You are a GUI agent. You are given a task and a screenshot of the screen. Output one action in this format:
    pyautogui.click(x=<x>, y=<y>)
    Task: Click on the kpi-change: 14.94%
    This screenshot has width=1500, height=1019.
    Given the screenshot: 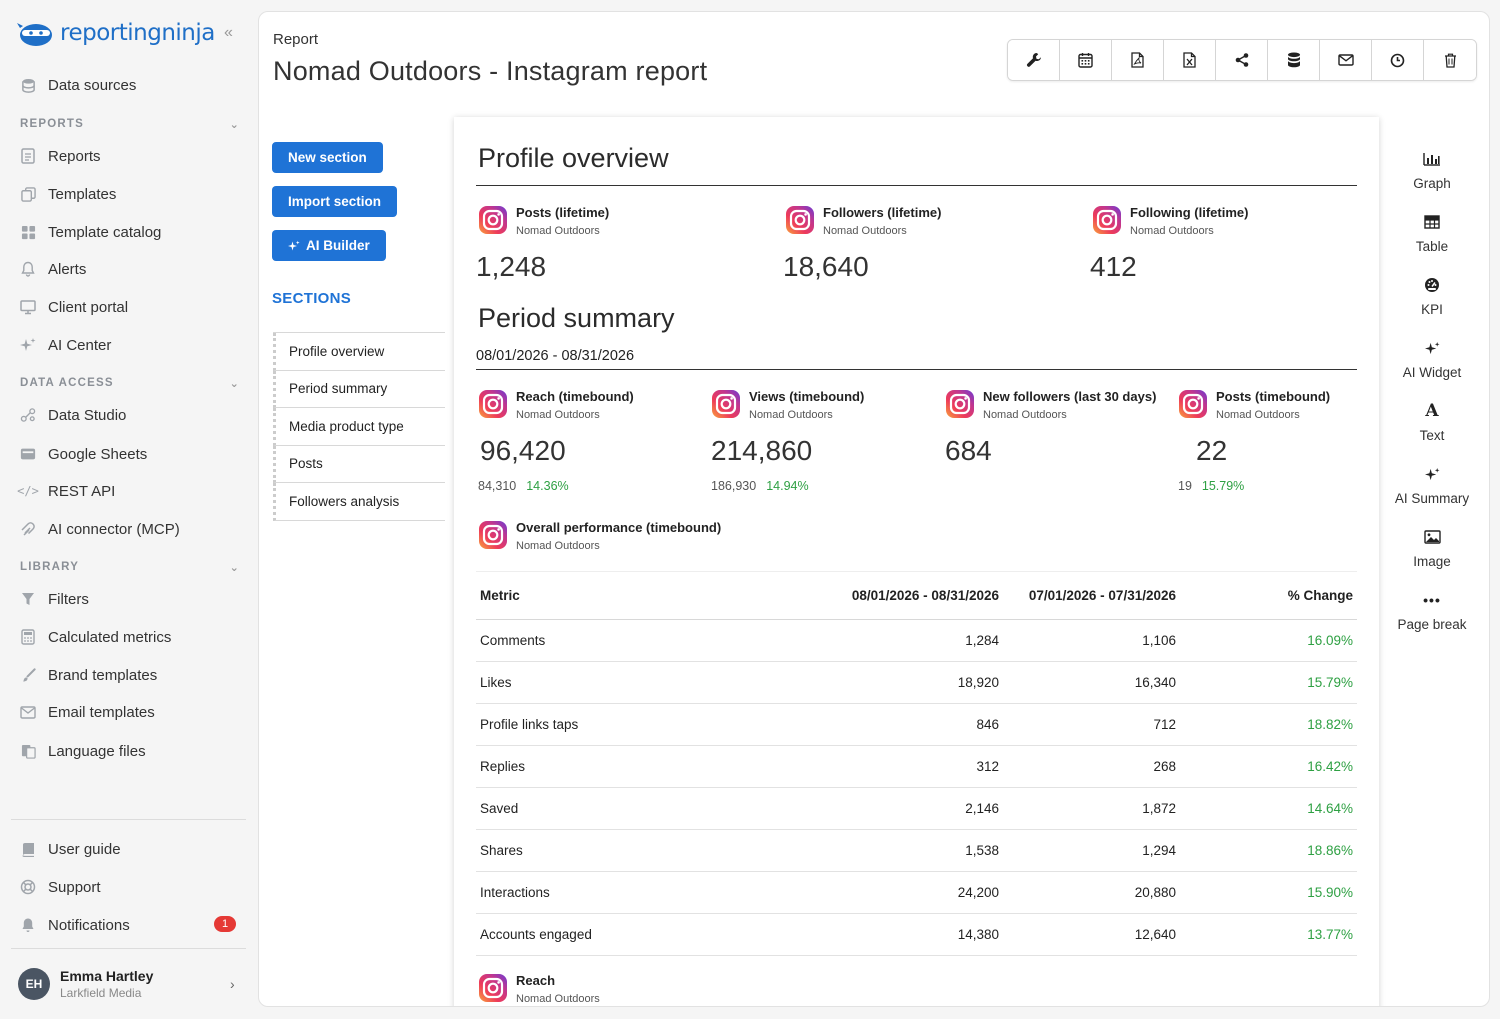 What is the action you would take?
    pyautogui.click(x=787, y=486)
    